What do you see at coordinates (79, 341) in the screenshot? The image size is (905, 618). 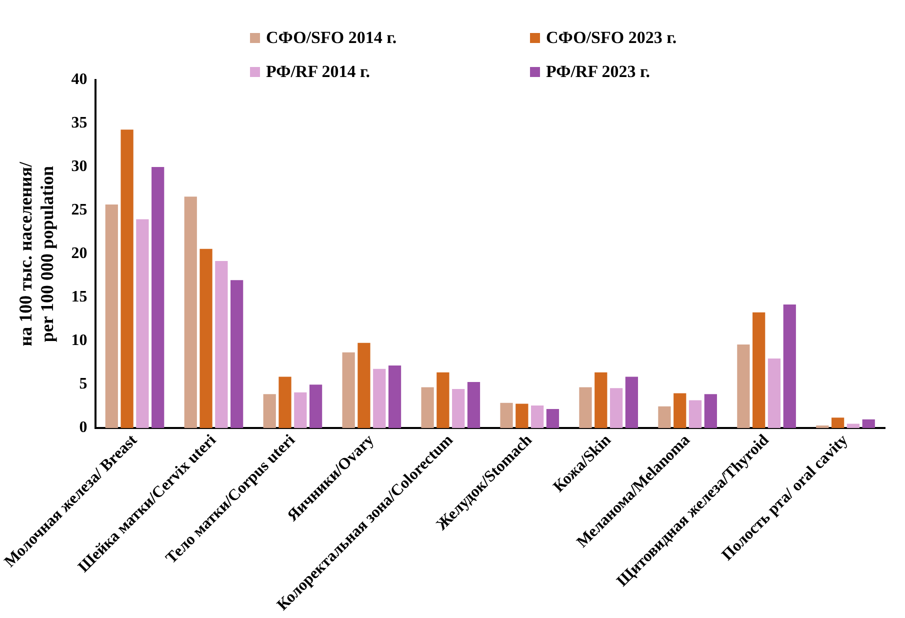 I see `y-tick-label: 10` at bounding box center [79, 341].